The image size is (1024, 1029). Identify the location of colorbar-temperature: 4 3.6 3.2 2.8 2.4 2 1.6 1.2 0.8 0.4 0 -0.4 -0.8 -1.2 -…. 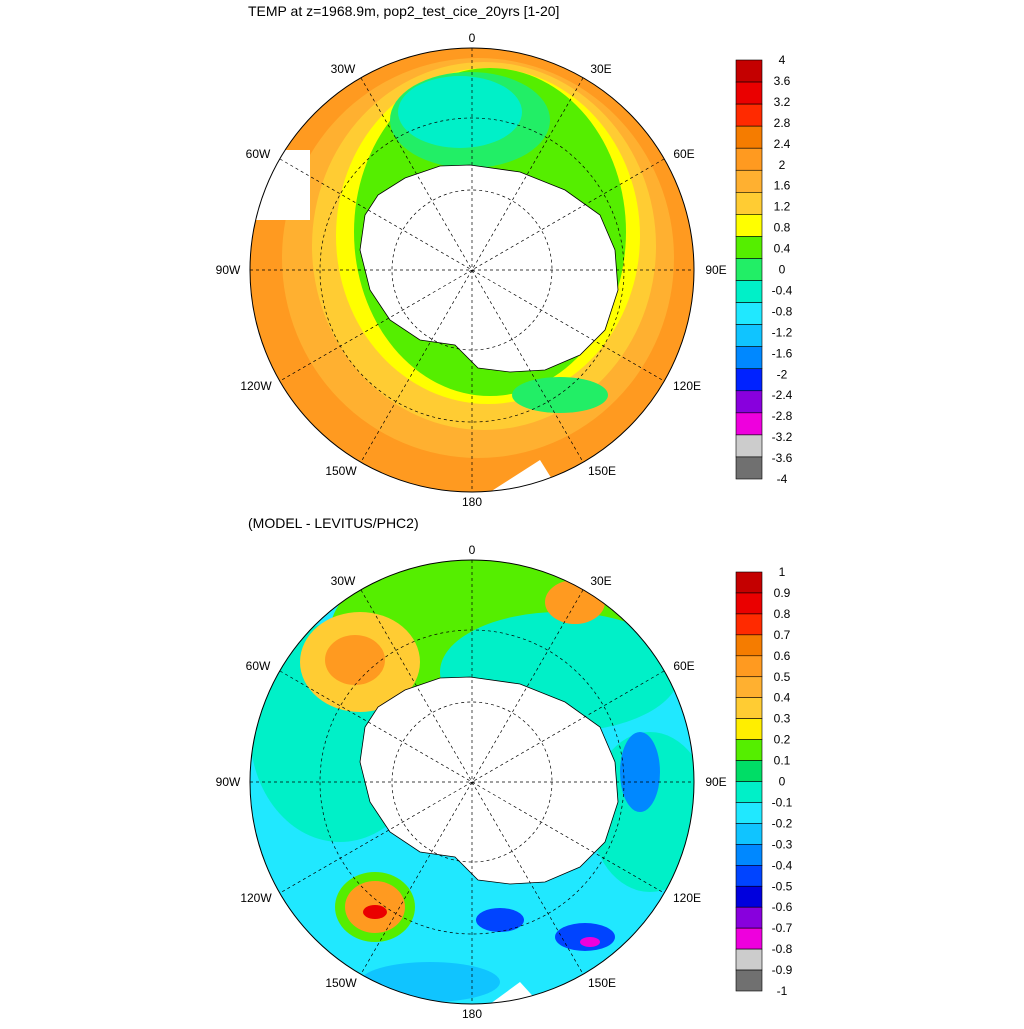
(764, 269).